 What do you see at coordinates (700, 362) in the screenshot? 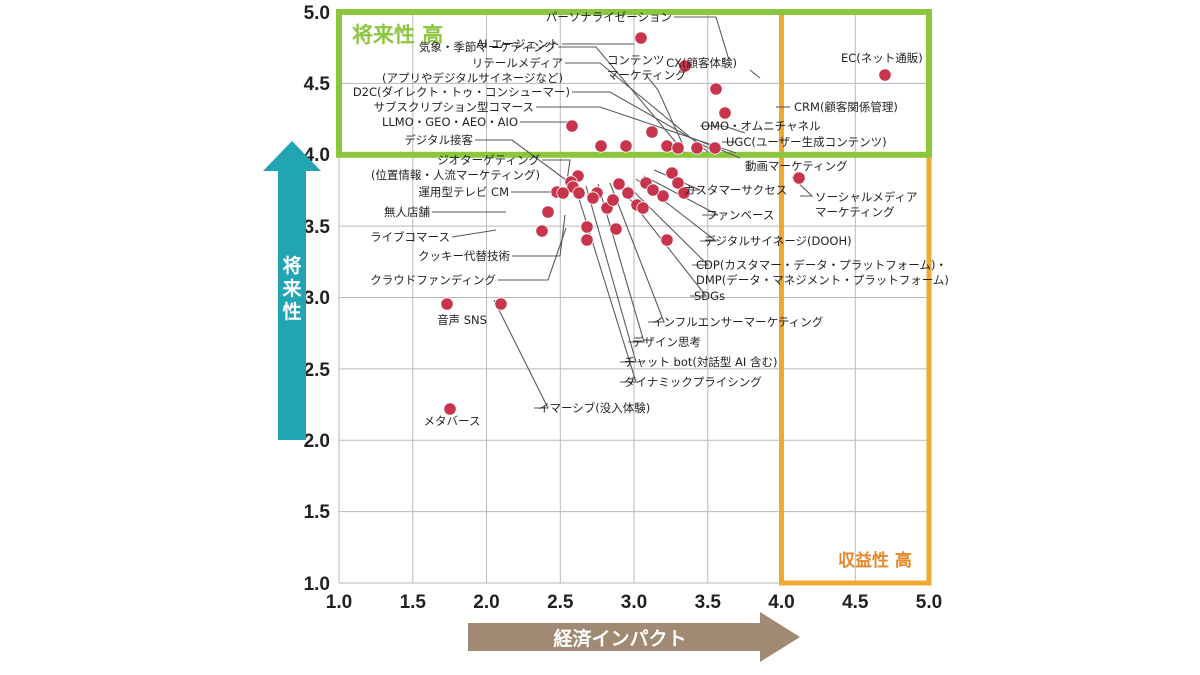
I see `label-chatbot: チャット bot(対話型 AI 含む)` at bounding box center [700, 362].